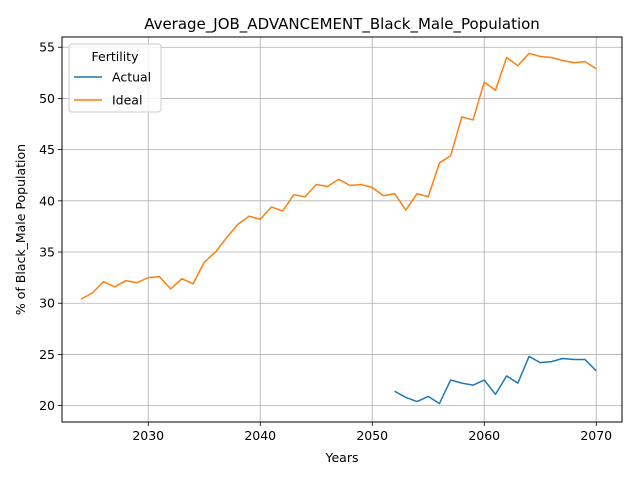 This screenshot has width=640, height=480. Describe the element at coordinates (131, 77) in the screenshot. I see `legend-label-actual: Actual` at that location.